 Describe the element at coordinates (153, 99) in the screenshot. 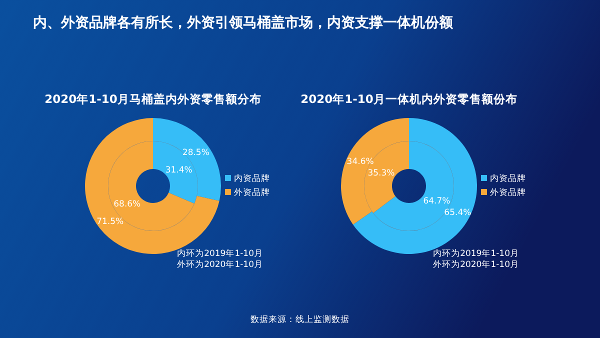

I see `chart-title: 2020年1-10月马桶盖内外资零售额分布` at that location.